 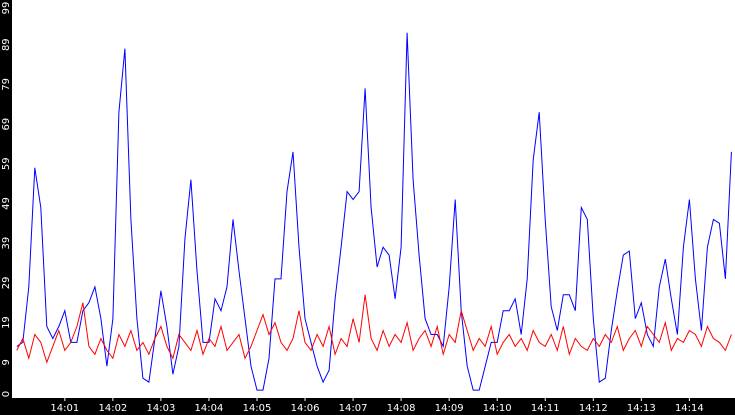 I want to click on y-tick-label: 99, so click(x=6, y=8).